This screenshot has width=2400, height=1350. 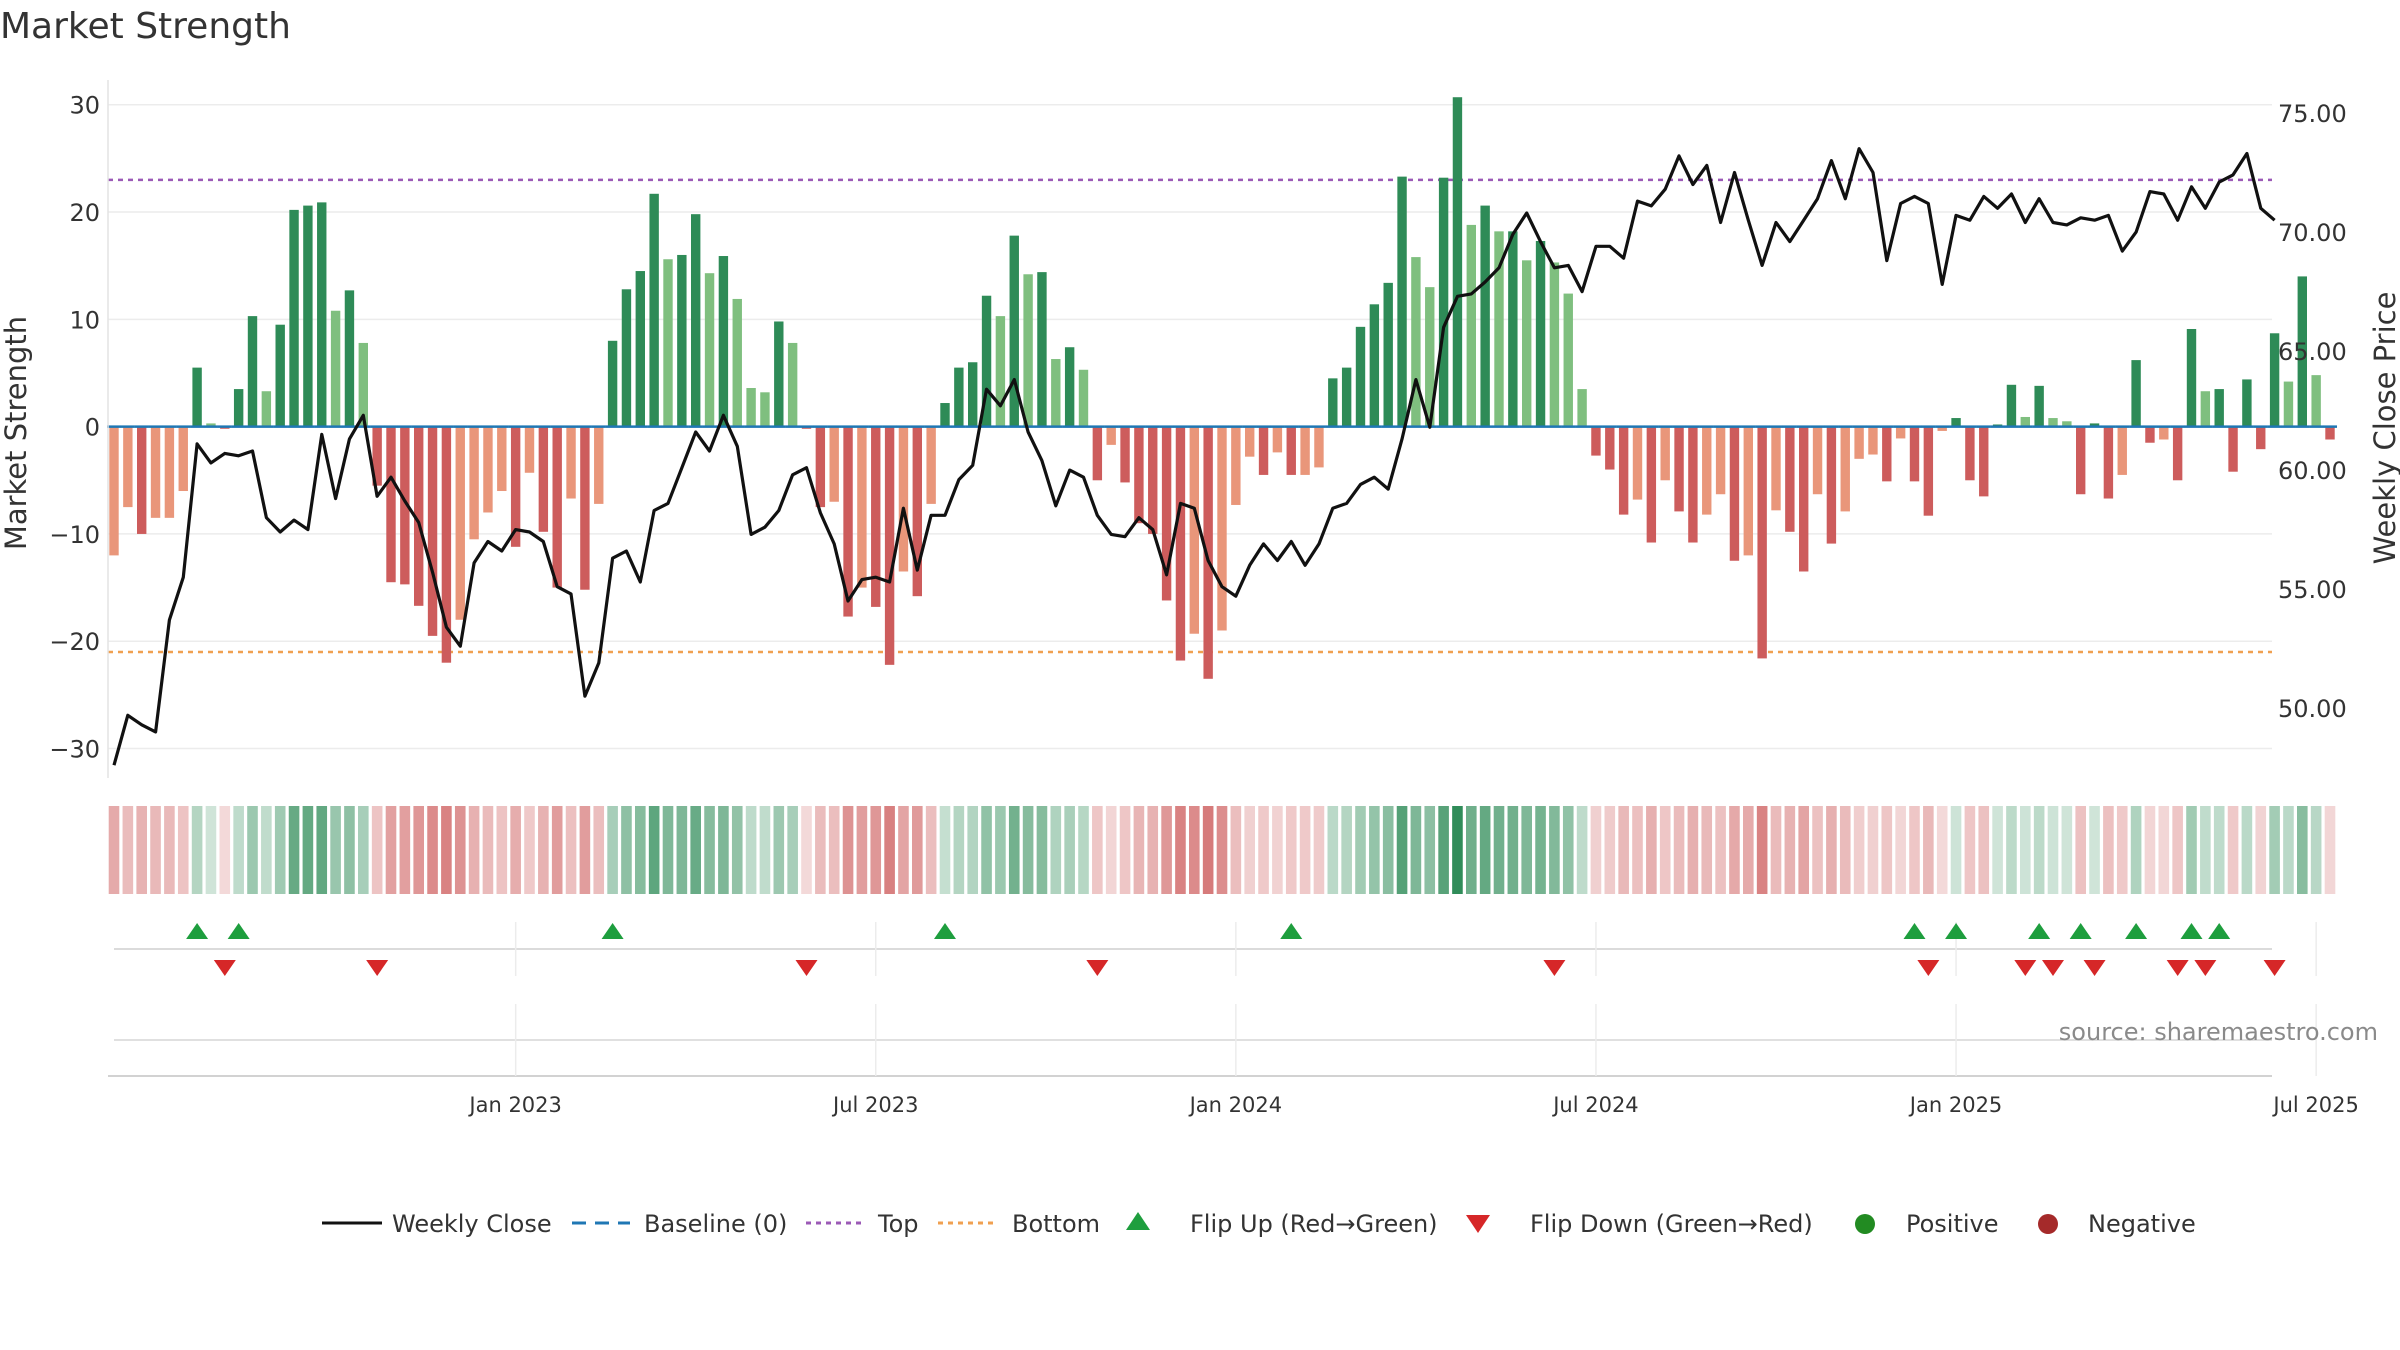 I want to click on chart-title: Market Strength, so click(x=145, y=26).